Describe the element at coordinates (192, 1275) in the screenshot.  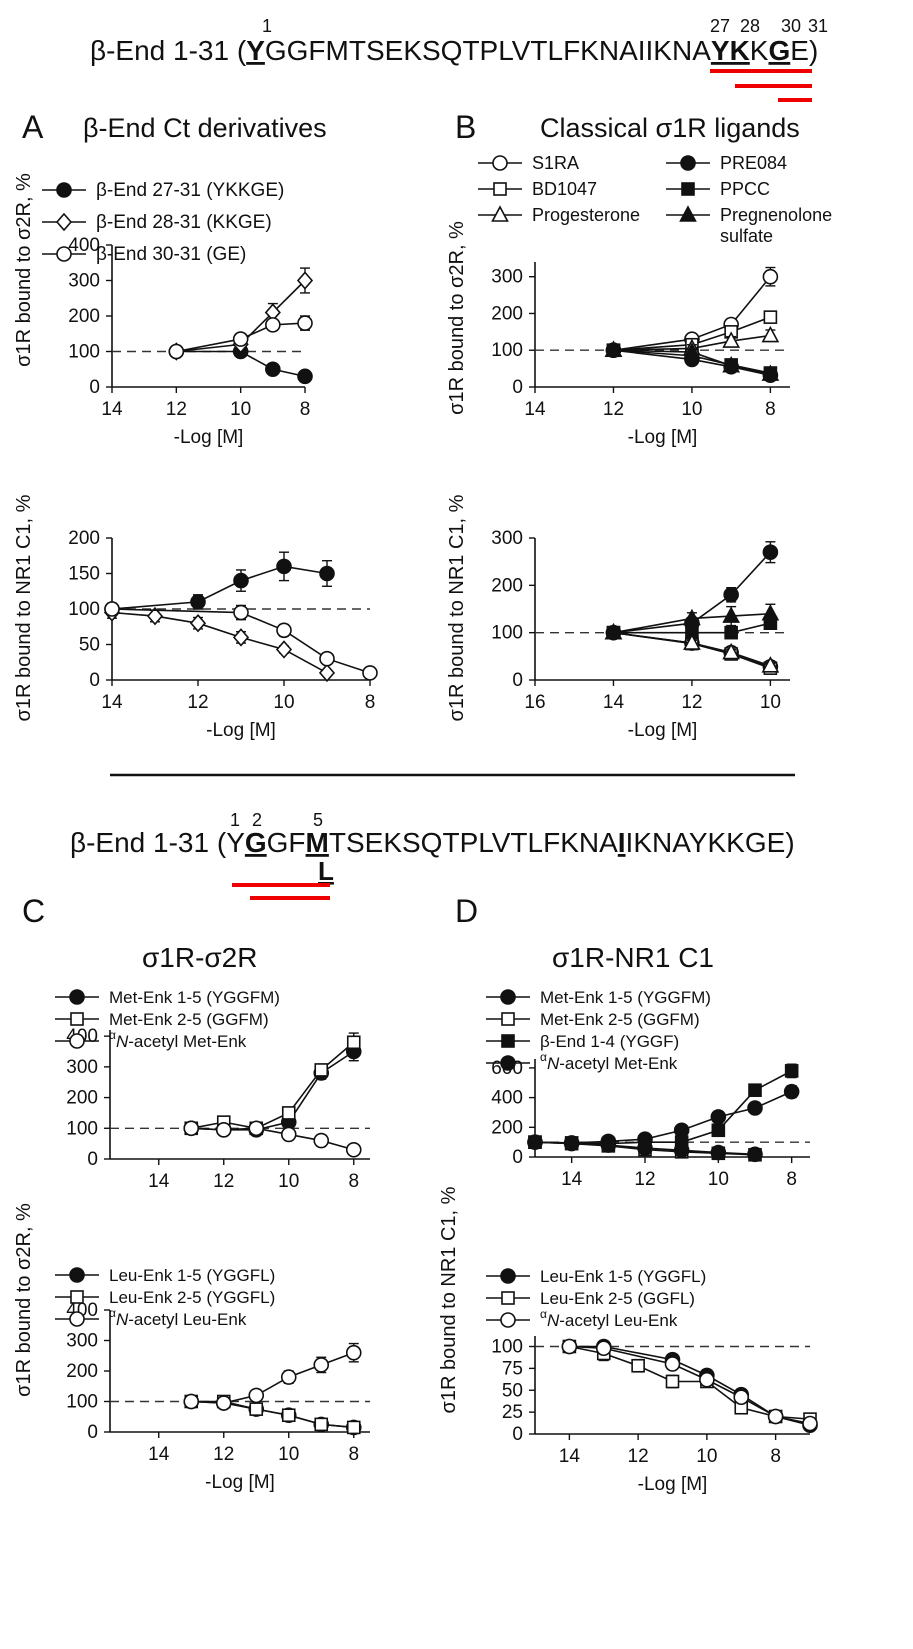
I see `legend-entry: Leu-Enk 1-5 (YGGFL)` at that location.